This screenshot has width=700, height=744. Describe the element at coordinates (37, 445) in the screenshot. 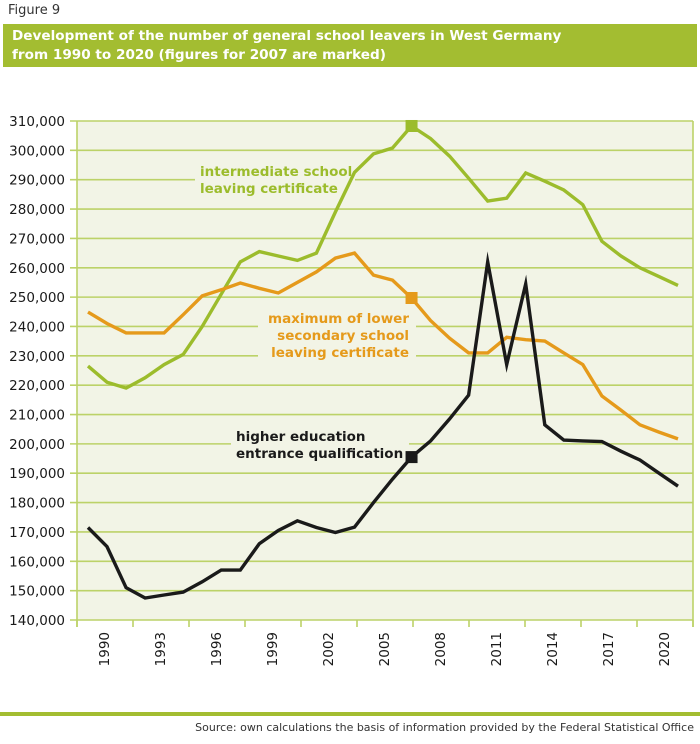

I see `y-tick-label: 200,000` at that location.